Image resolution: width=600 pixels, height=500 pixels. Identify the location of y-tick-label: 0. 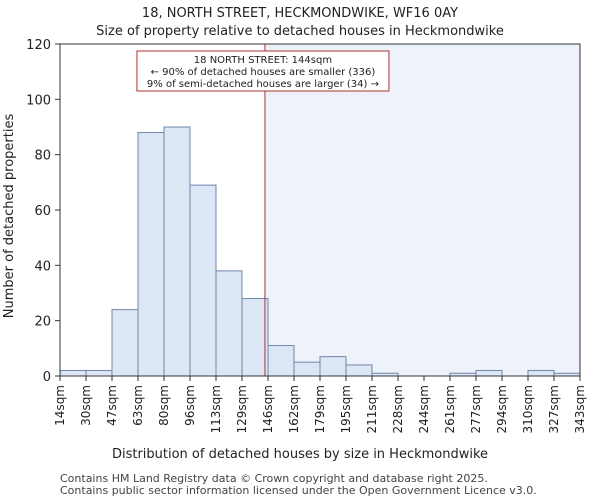
(47, 377).